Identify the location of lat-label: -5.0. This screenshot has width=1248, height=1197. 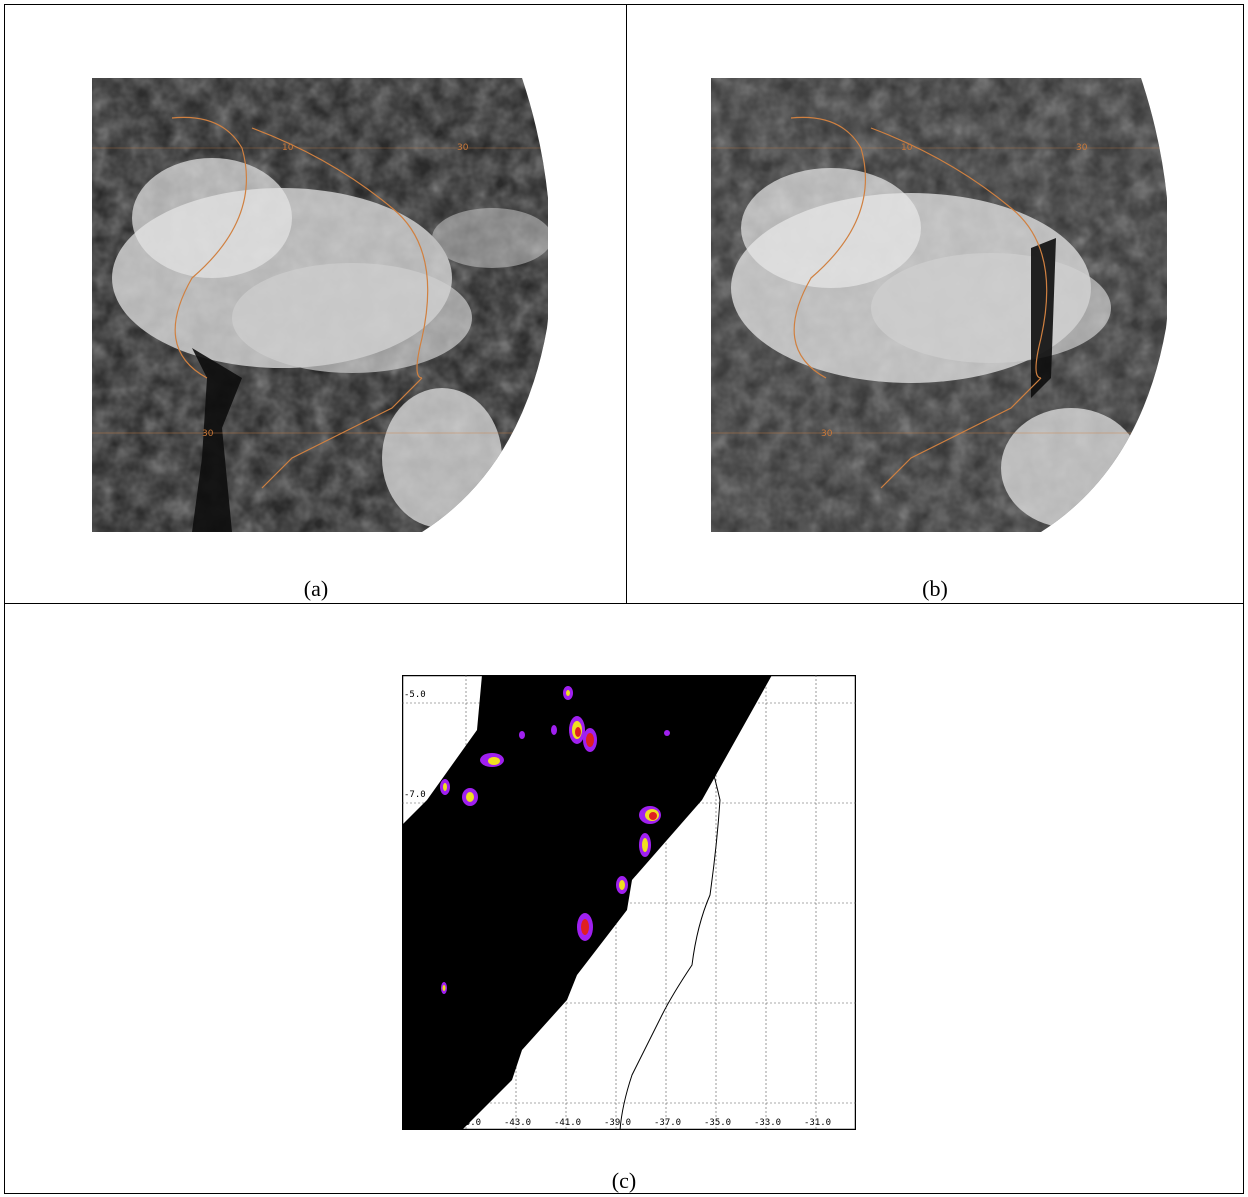
(415, 695).